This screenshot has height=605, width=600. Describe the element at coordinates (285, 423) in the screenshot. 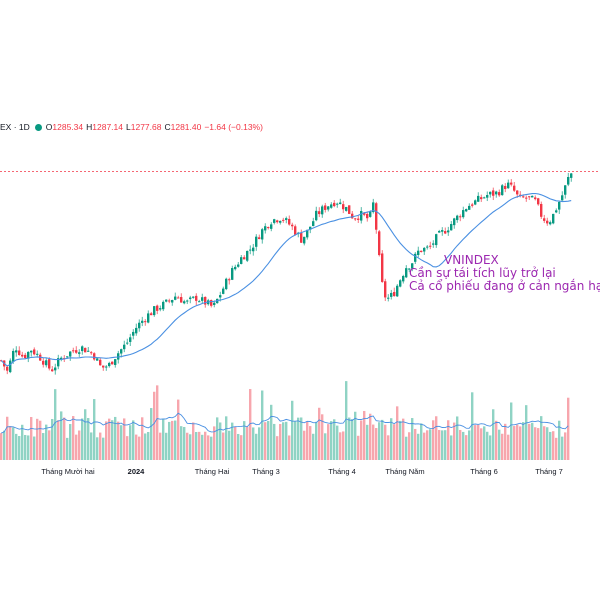

I see `volume-ma` at that location.